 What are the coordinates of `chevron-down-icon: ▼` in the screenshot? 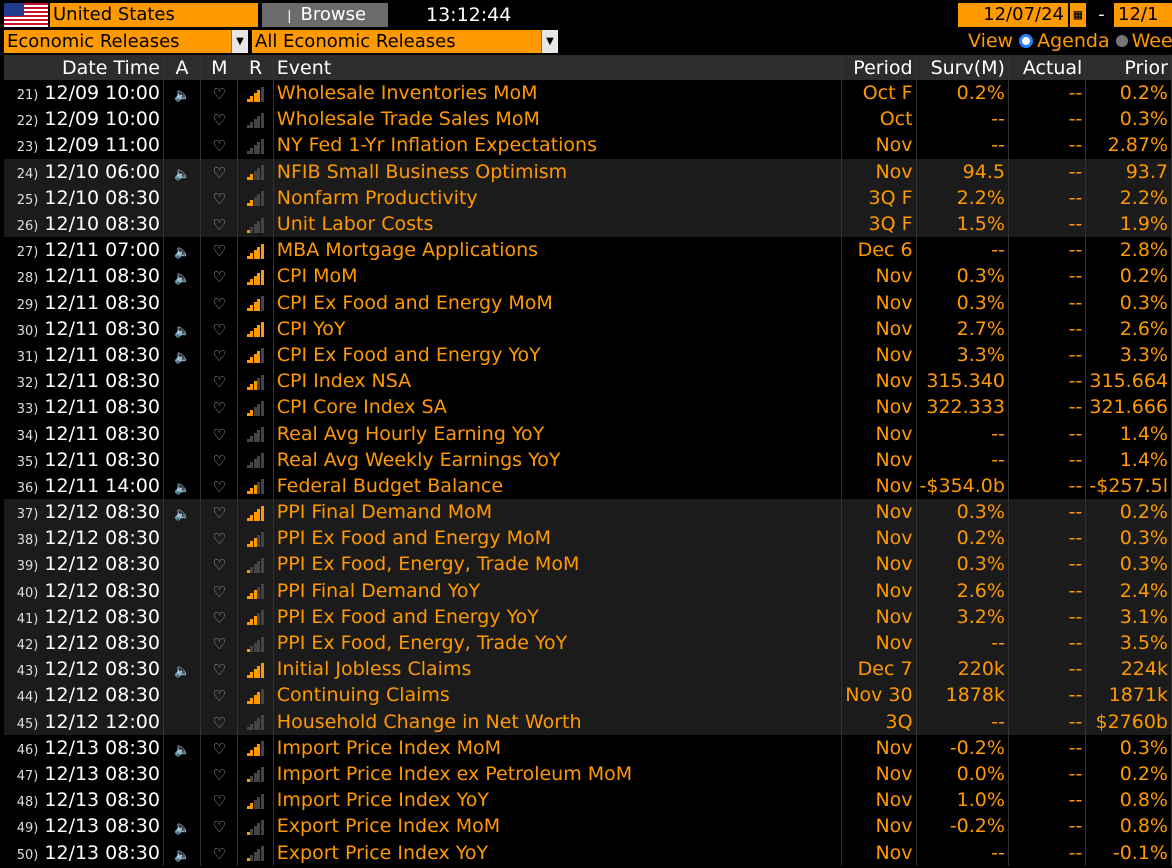 It's located at (549, 41).